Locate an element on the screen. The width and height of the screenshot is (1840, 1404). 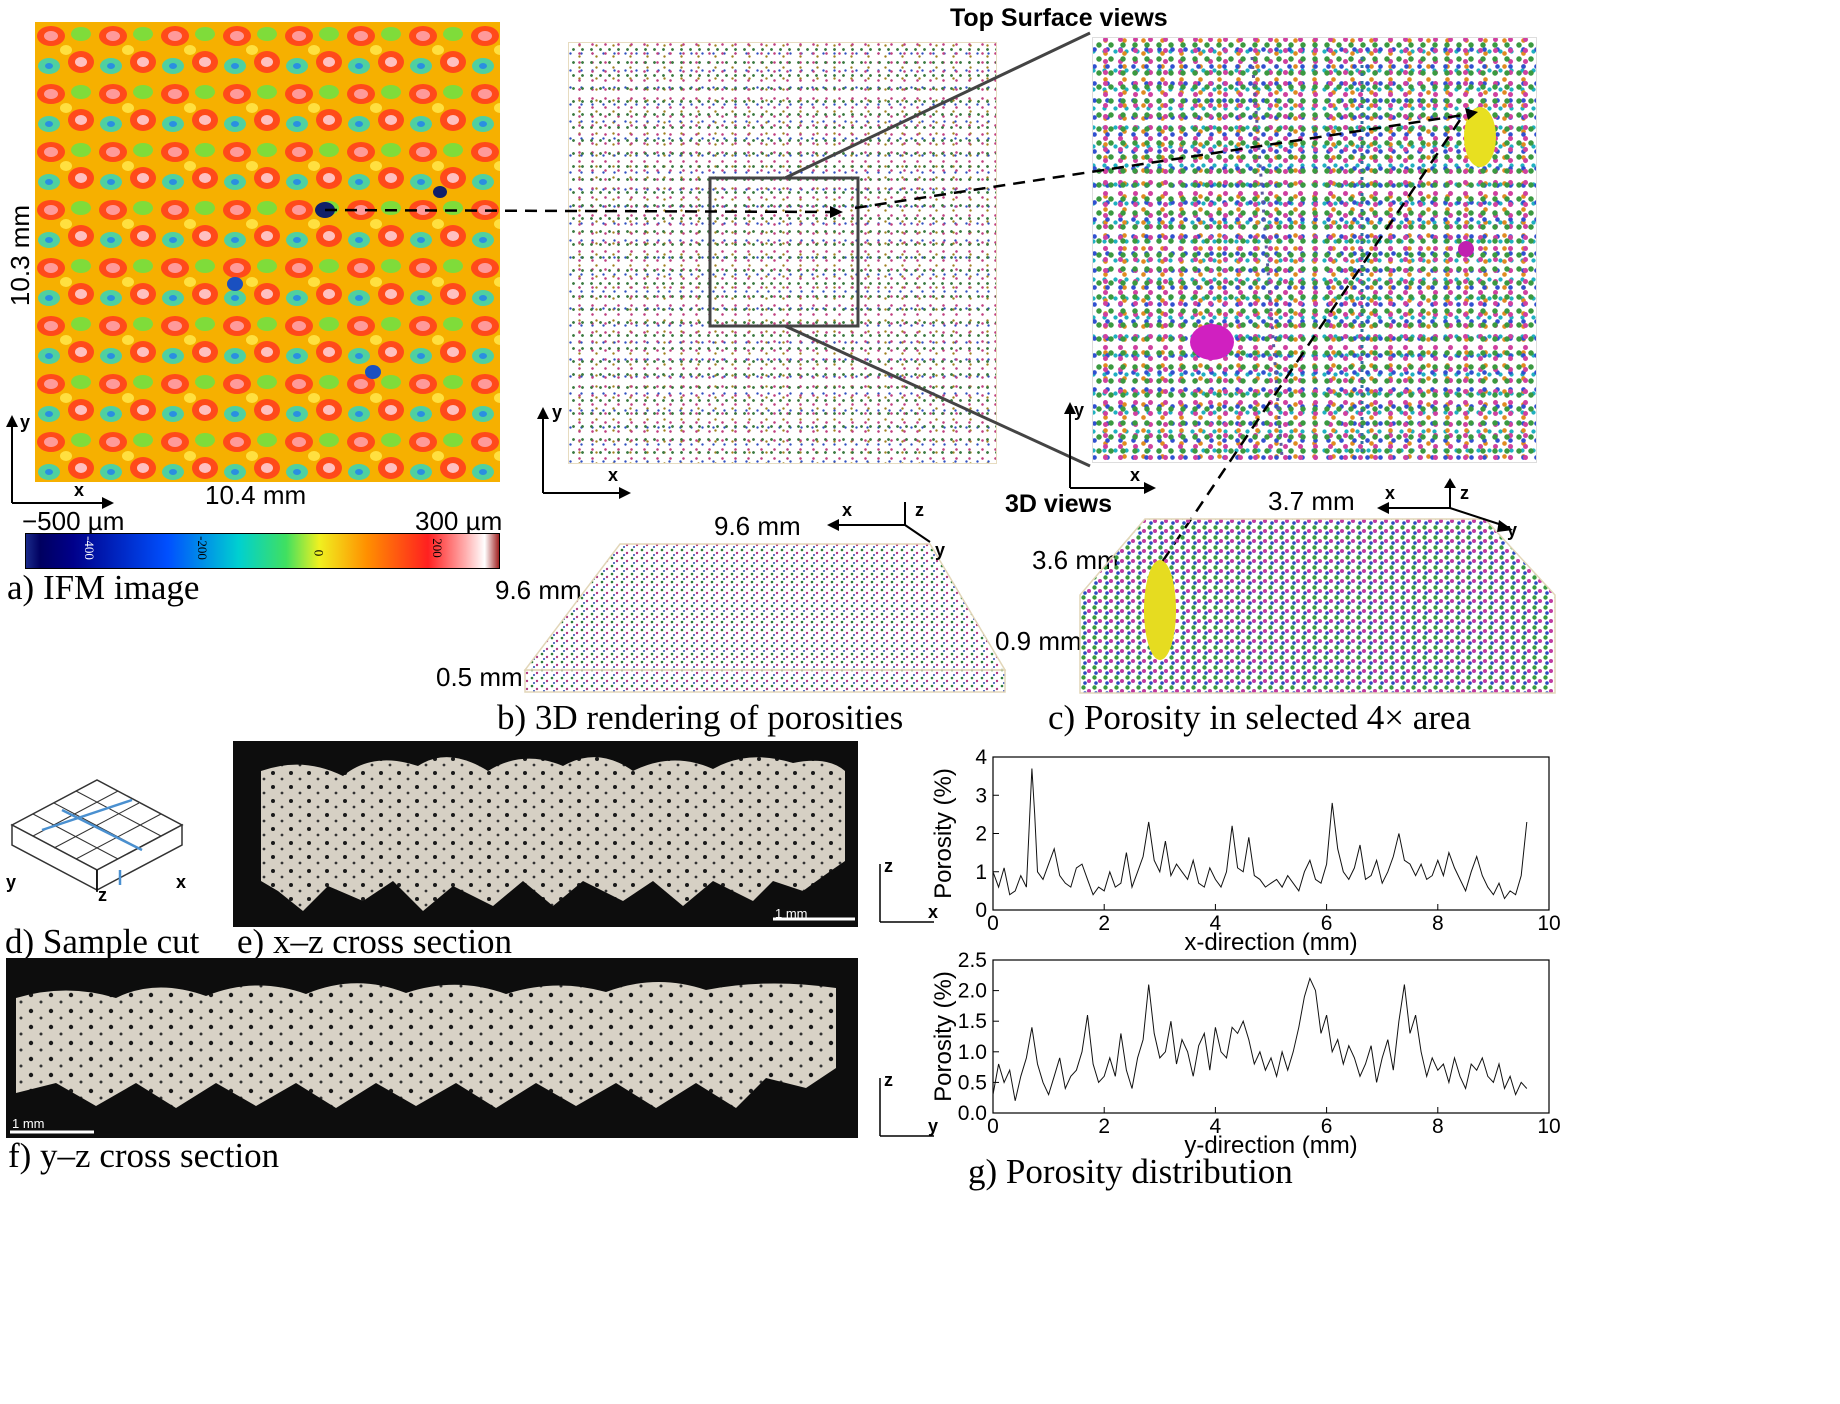
panel-c-dim-top: 3.7 mm is located at coordinates (1311, 501).